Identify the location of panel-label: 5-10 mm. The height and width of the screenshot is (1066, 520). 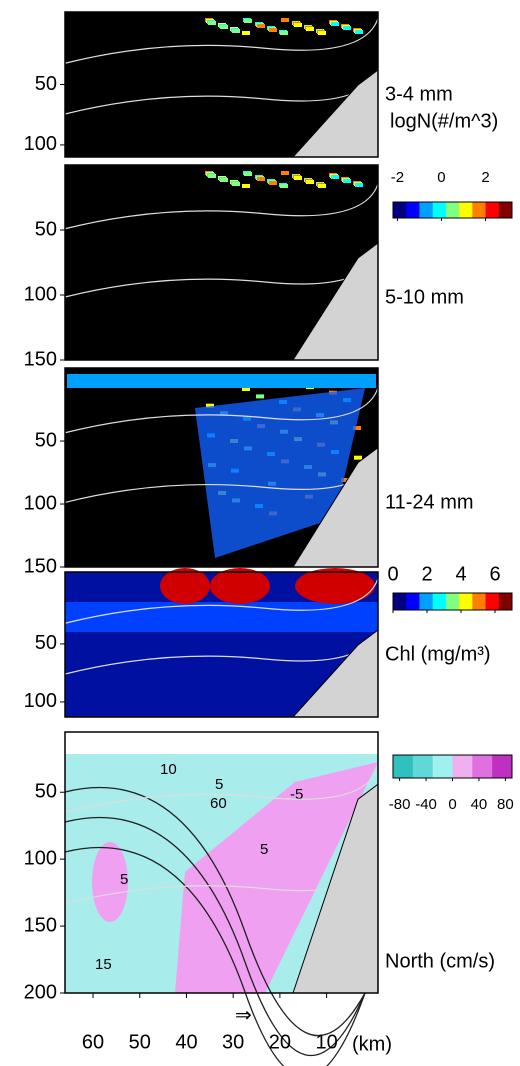
(424, 297).